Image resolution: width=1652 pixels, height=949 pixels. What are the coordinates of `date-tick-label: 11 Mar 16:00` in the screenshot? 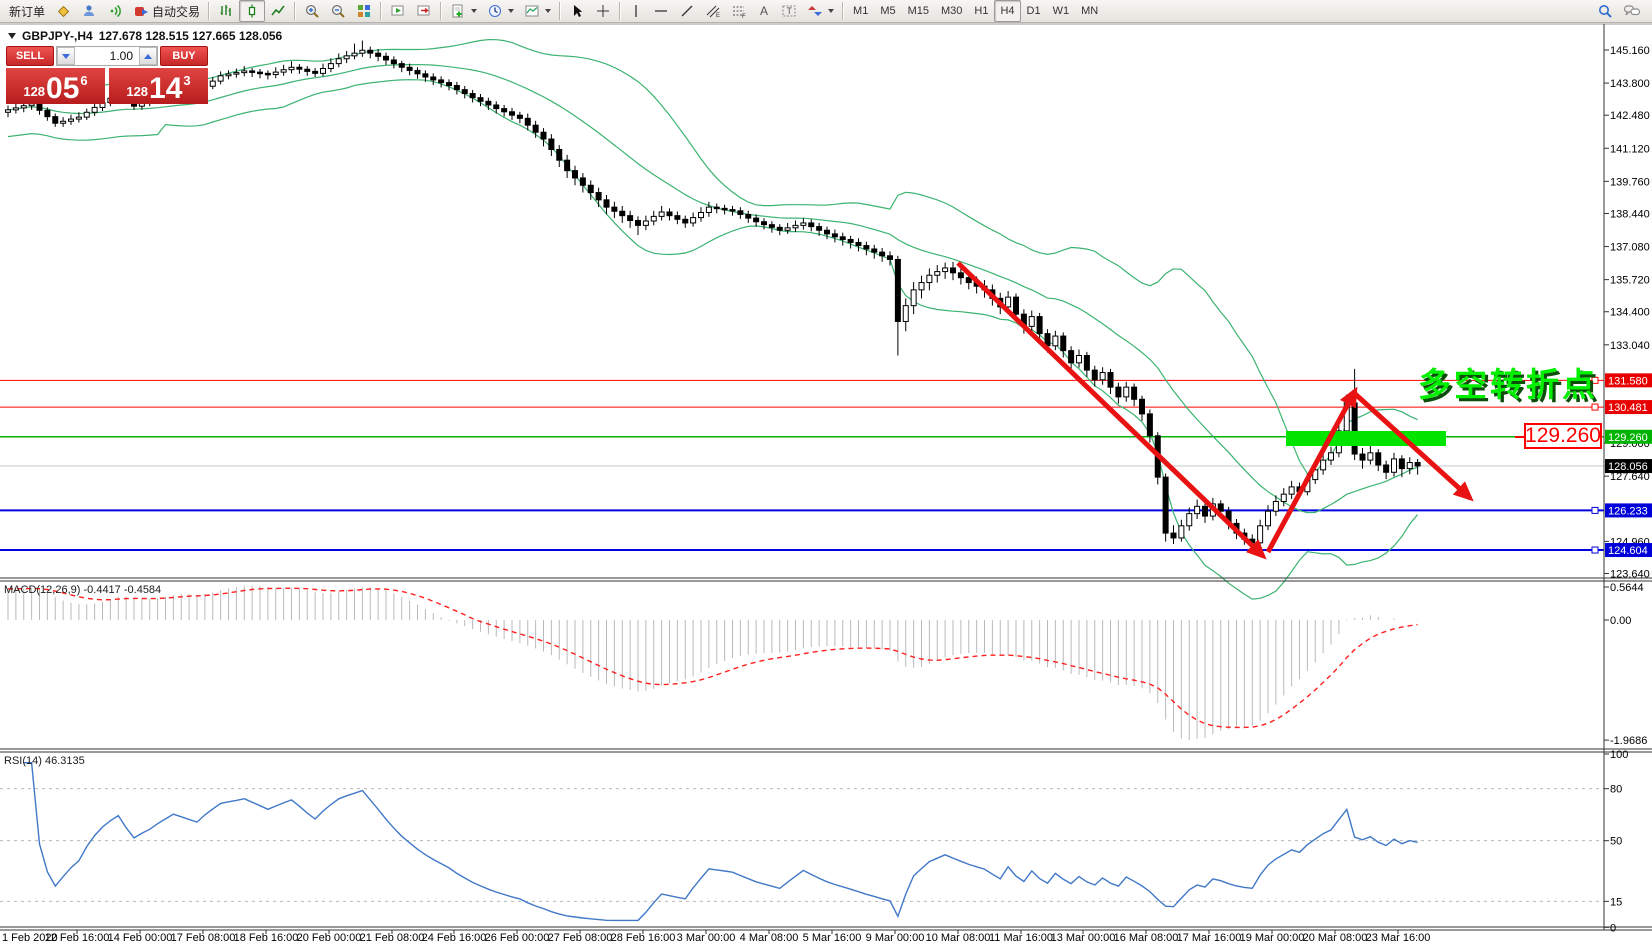 It's located at (1021, 938).